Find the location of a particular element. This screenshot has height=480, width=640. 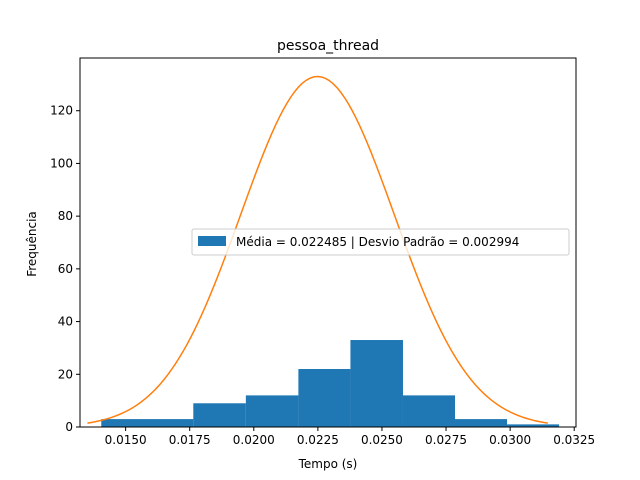

y-tick-label: 120 is located at coordinates (61, 111).